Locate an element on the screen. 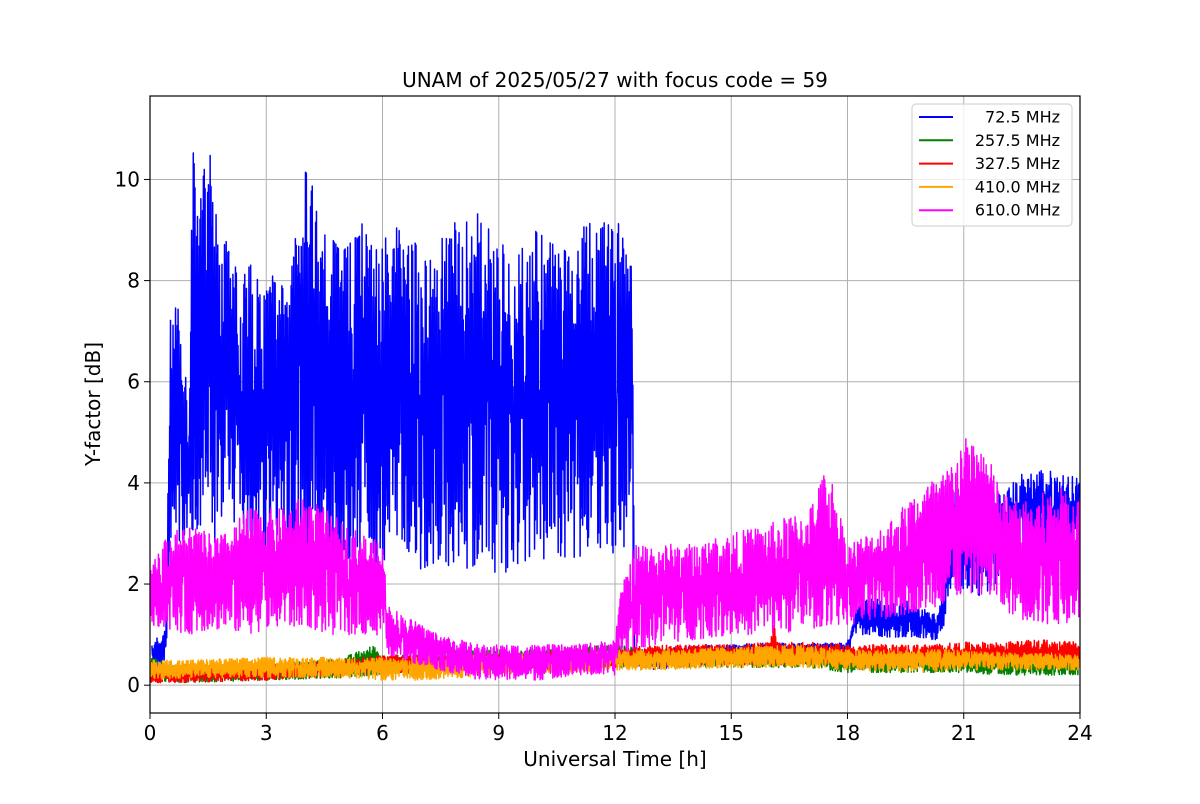 The width and height of the screenshot is (1200, 804). x-tick-label: 15 is located at coordinates (731, 733).